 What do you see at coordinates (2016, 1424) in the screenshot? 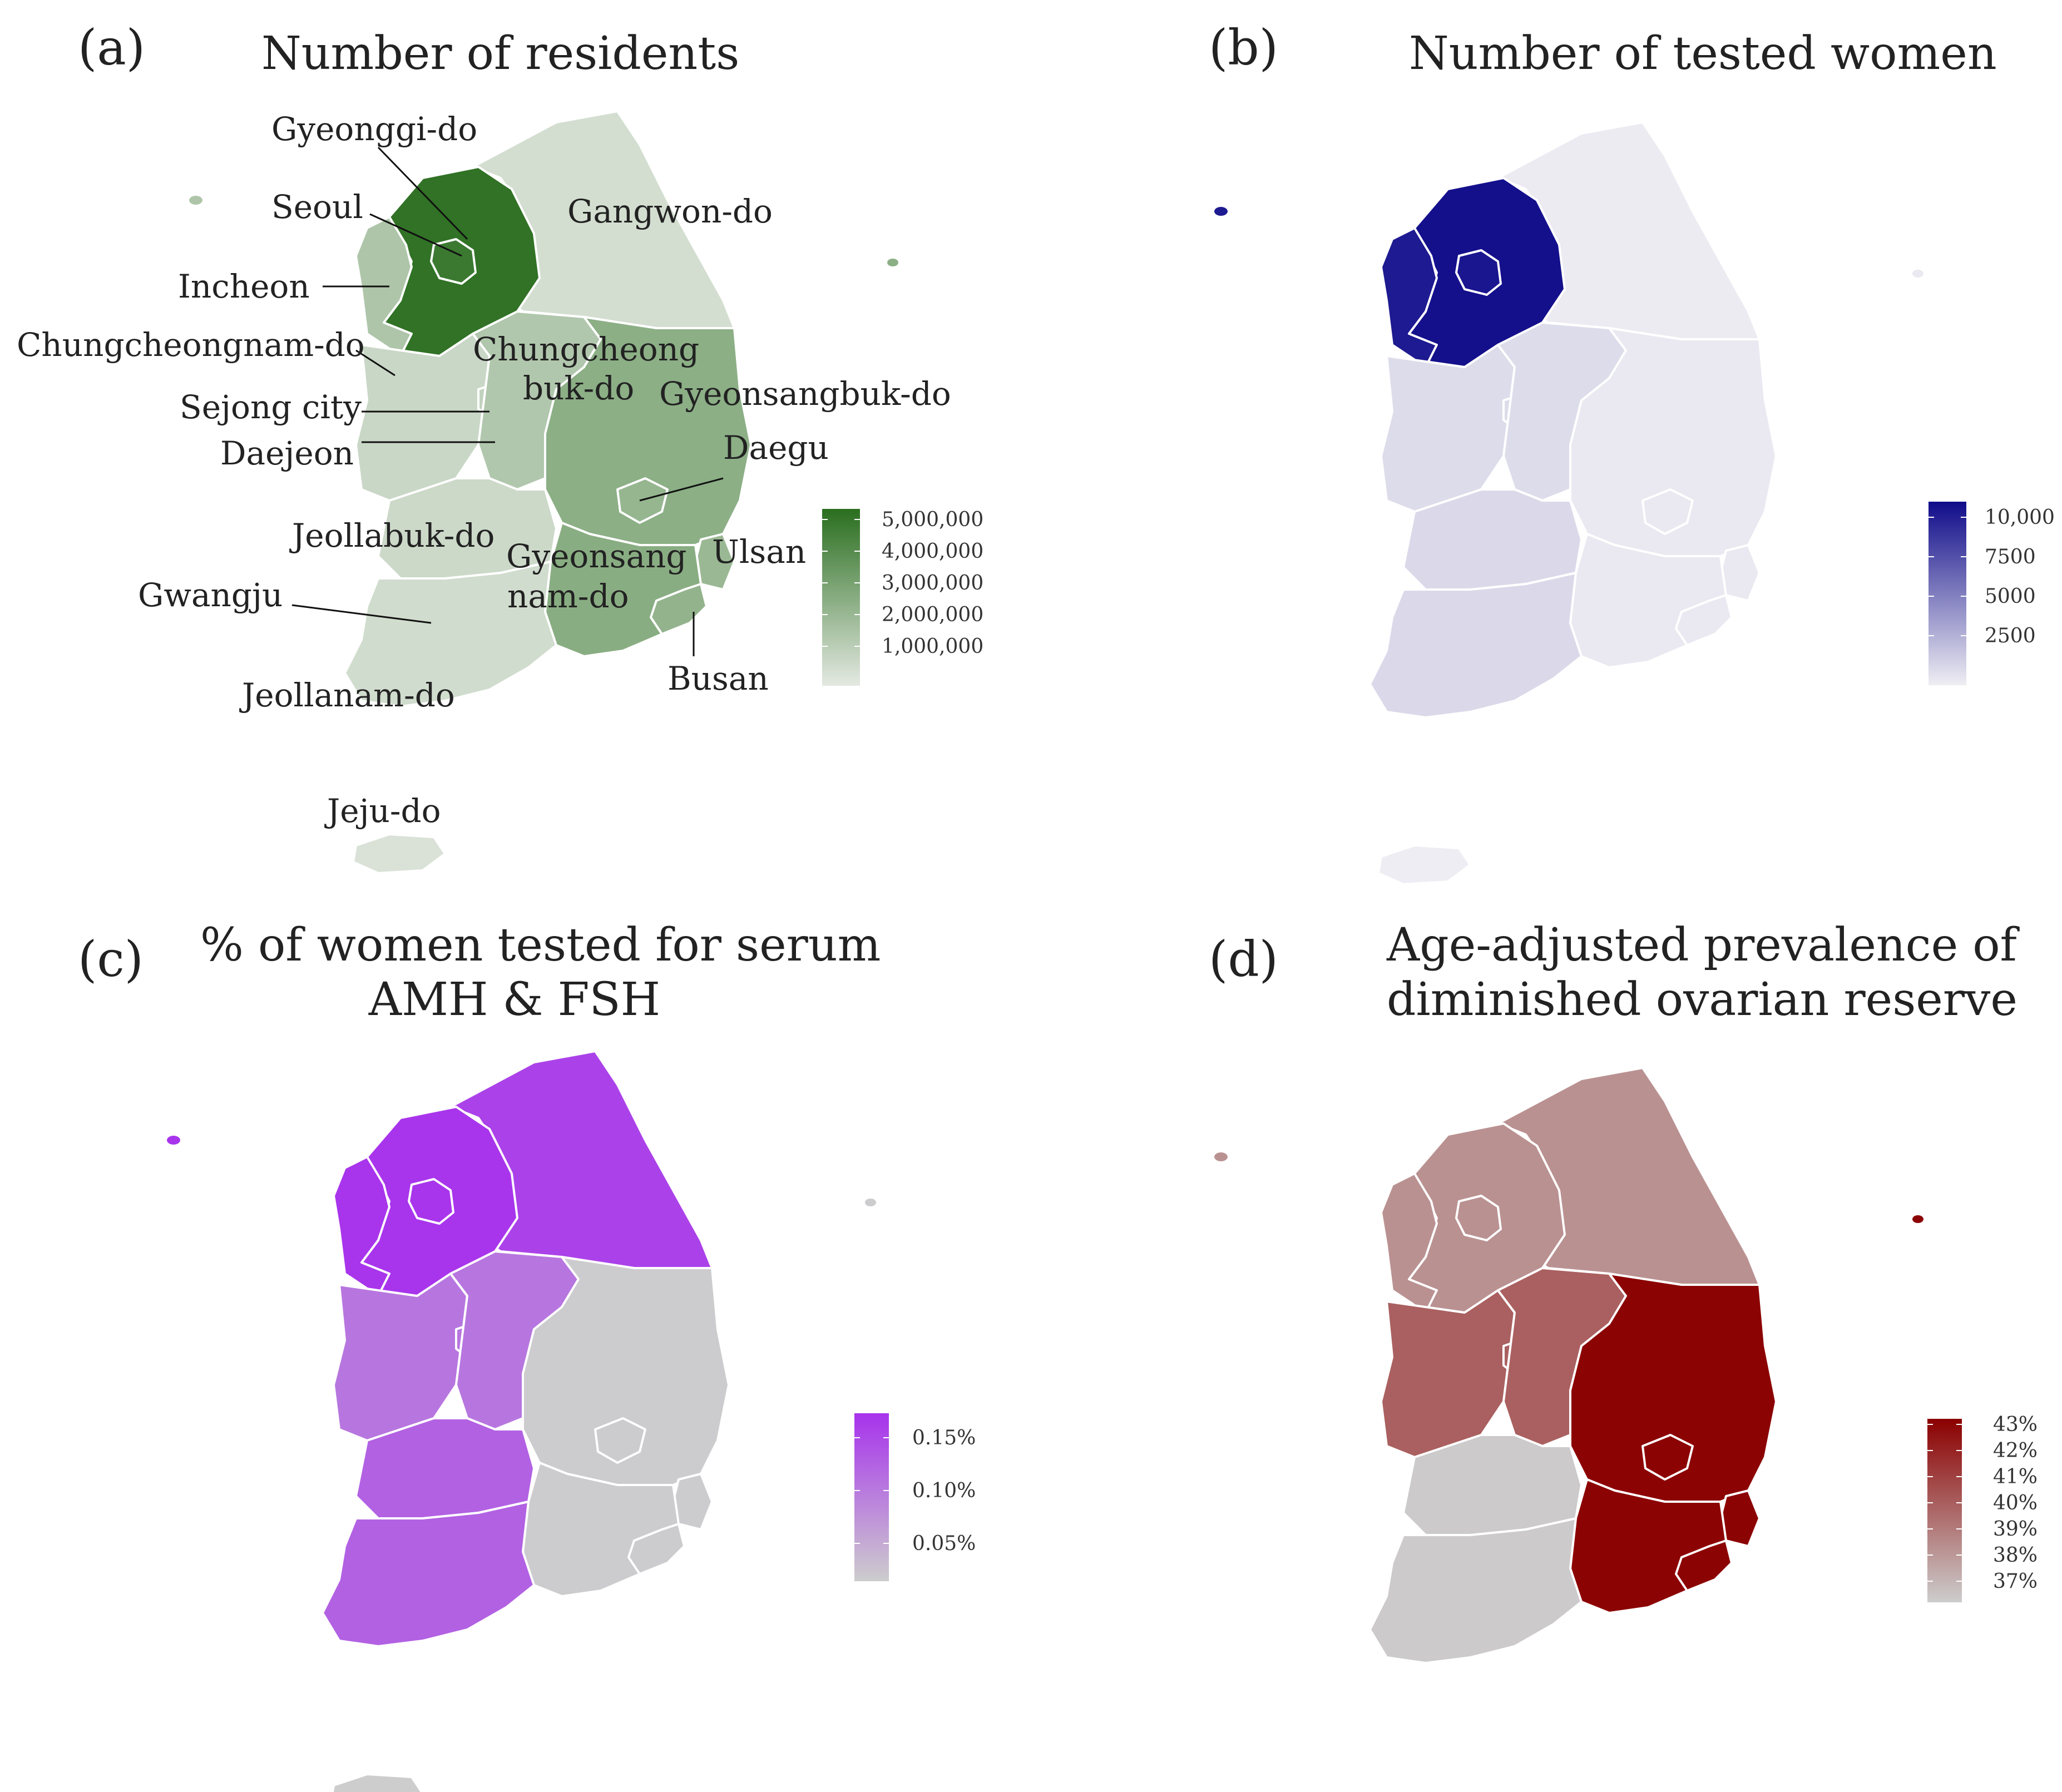
I see `legend-tick-label: 43%` at bounding box center [2016, 1424].